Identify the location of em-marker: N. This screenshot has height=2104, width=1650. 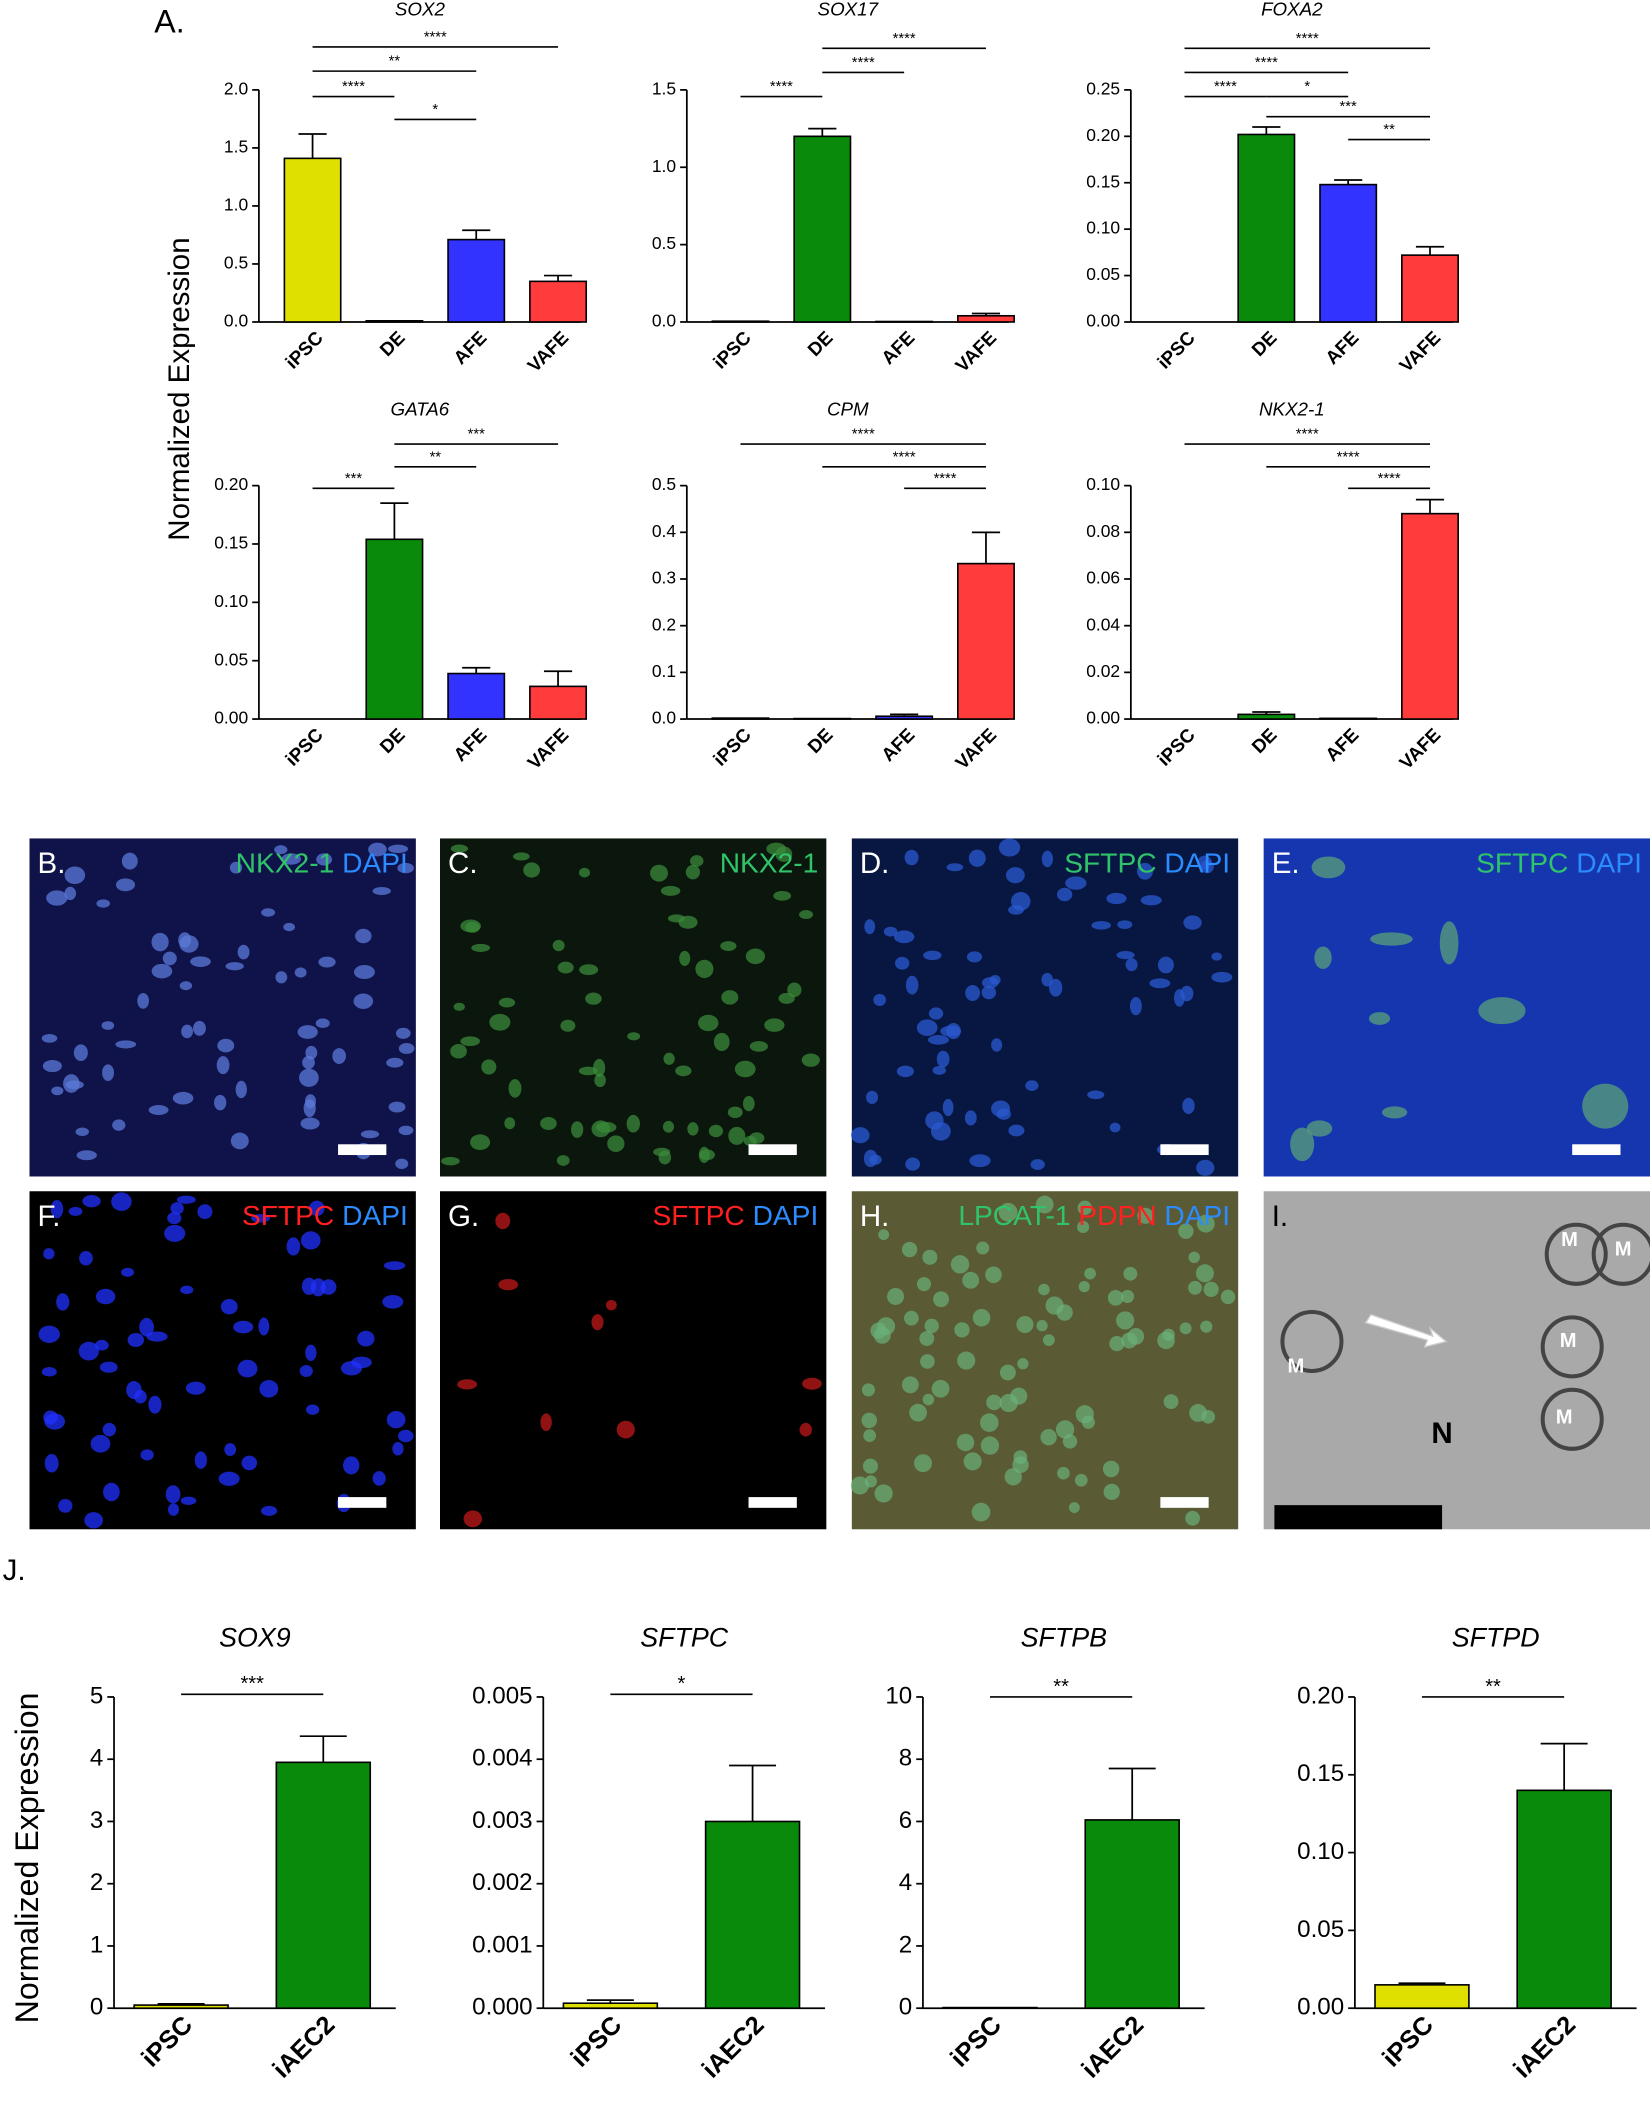
(1441, 1433).